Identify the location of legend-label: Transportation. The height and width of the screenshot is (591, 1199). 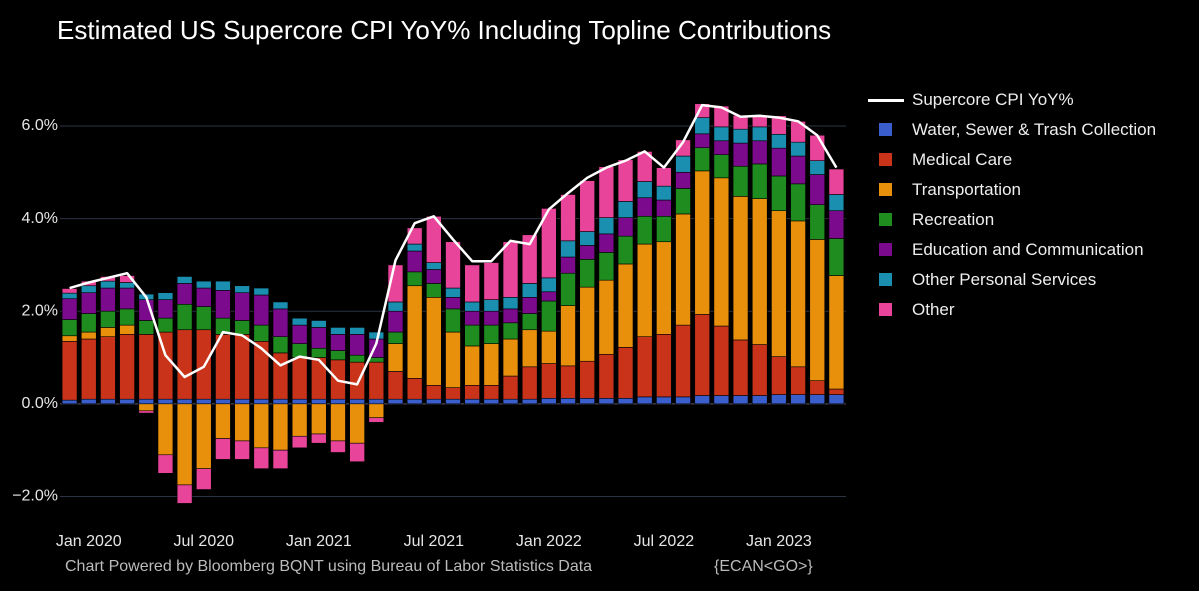
(966, 189).